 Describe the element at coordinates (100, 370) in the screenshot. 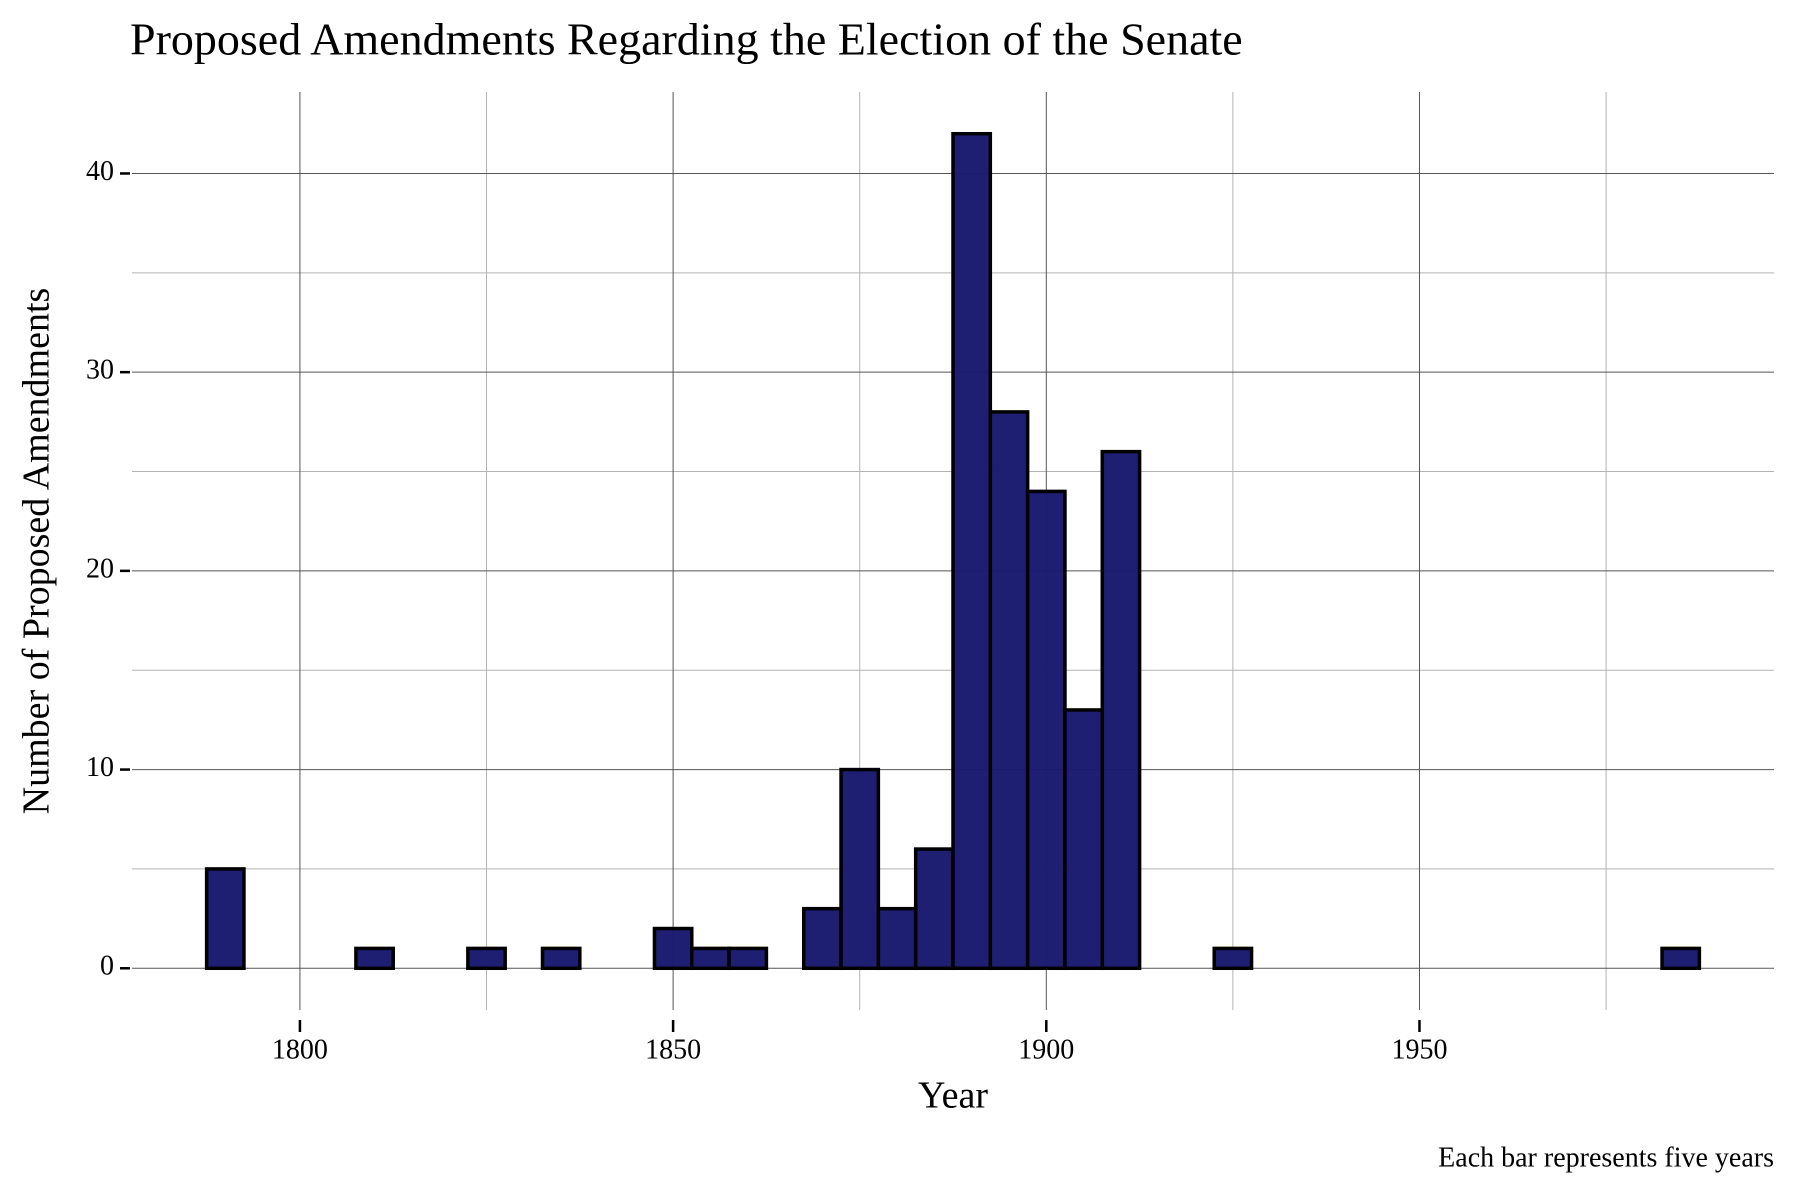

I see `y-tick-label: 30` at that location.